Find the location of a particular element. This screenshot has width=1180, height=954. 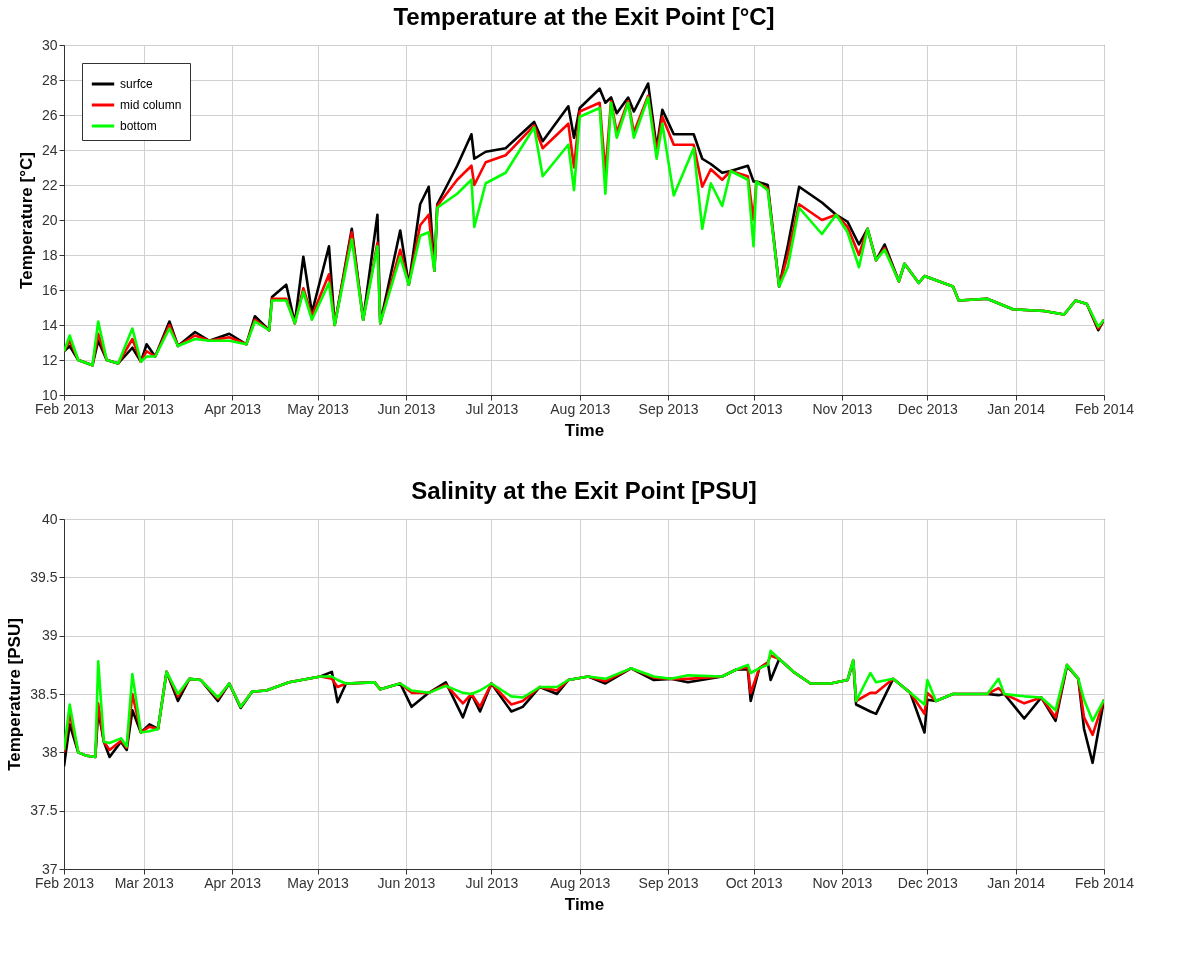

y-tick-label: 39.5 is located at coordinates (44, 576).